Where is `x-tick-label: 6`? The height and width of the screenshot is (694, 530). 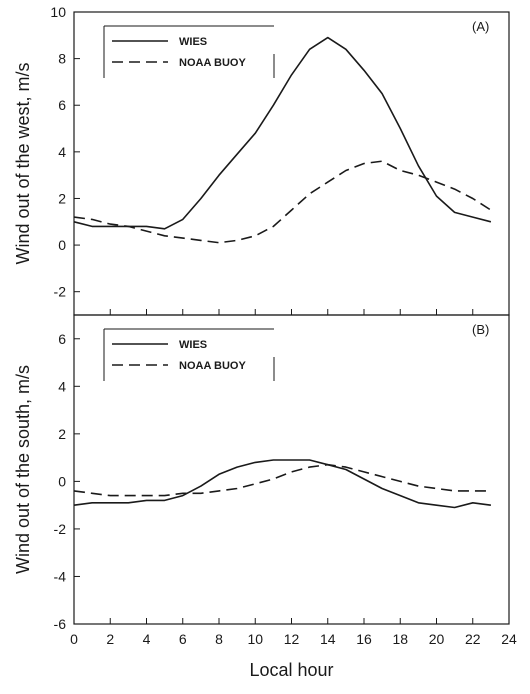 x-tick-label: 6 is located at coordinates (183, 639).